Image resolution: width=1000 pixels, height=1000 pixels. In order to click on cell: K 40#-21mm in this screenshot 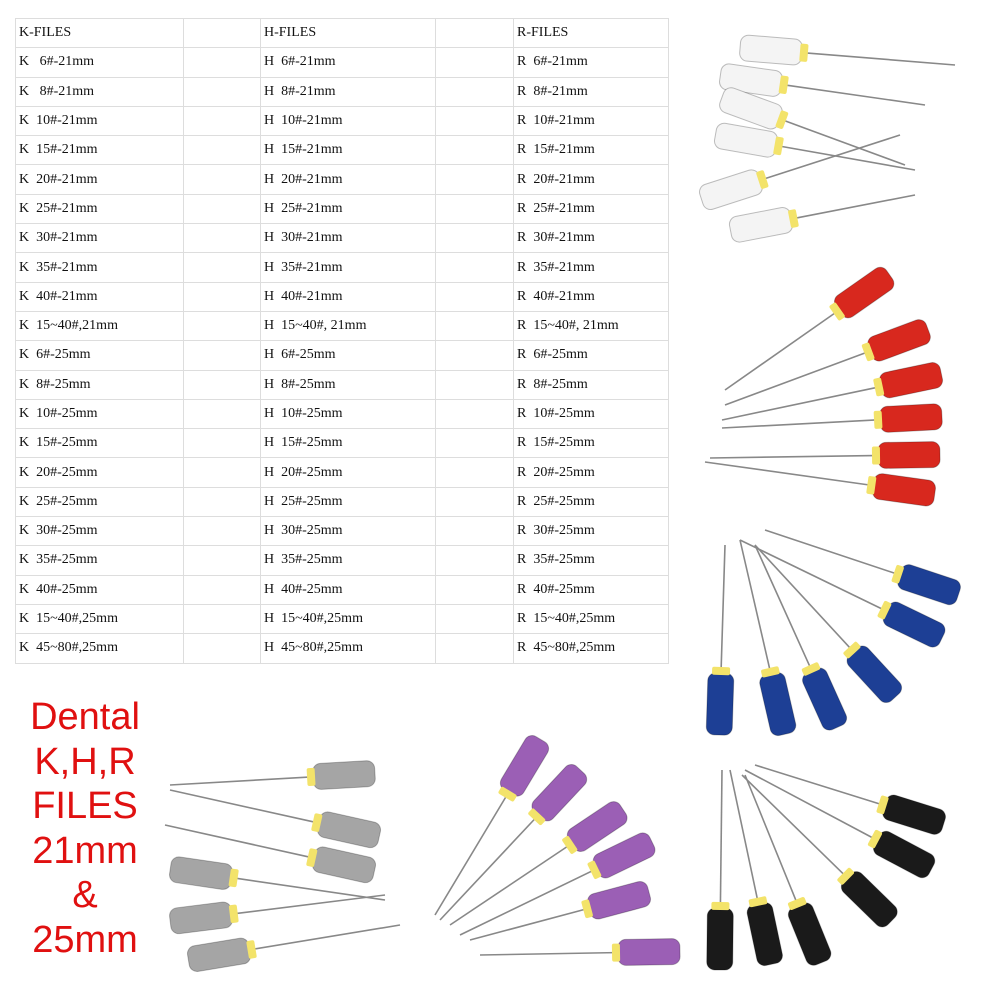, I will do `click(99, 296)`.